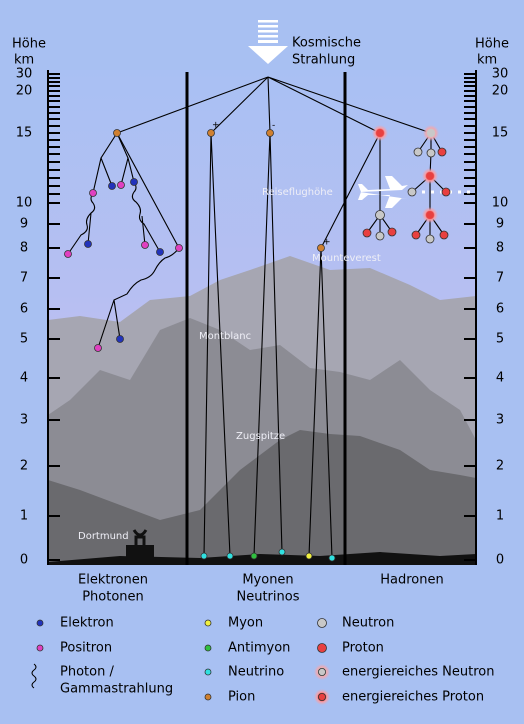 This screenshot has width=524, height=724. What do you see at coordinates (346, 258) in the screenshot?
I see `place-label: Mounteverest` at bounding box center [346, 258].